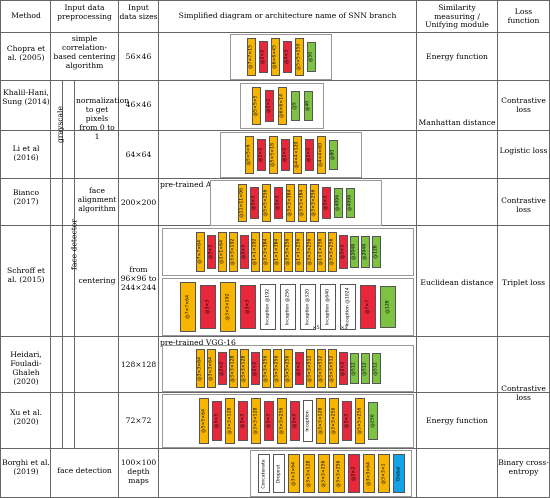  I want to click on layer-block-schroff1-7: @1×1×384, so click(277, 252).